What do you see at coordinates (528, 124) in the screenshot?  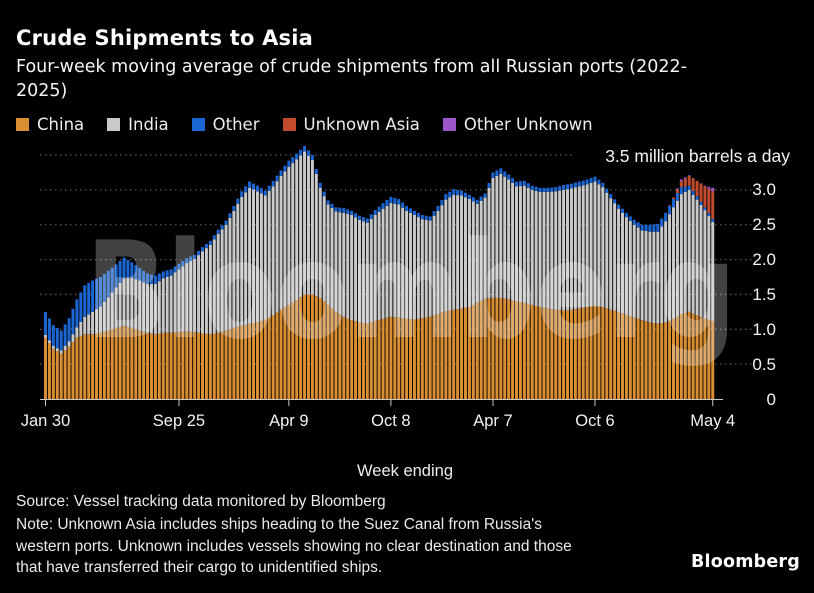 I see `legend-label: Other Unknown` at bounding box center [528, 124].